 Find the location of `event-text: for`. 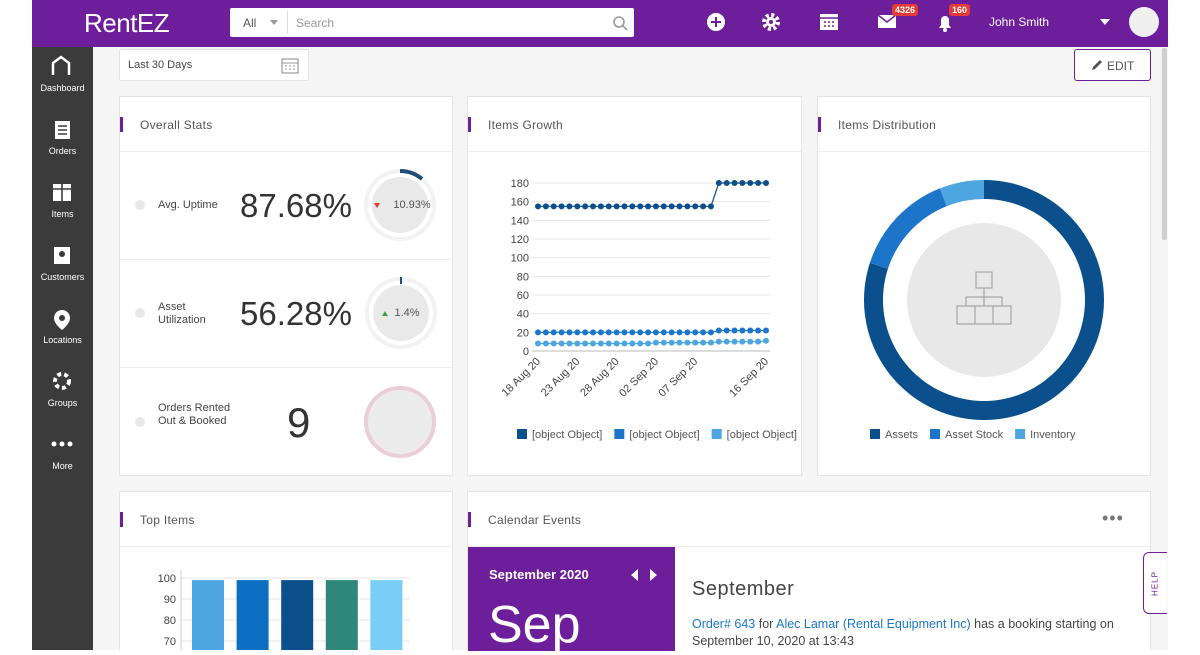

event-text: for is located at coordinates (766, 624).